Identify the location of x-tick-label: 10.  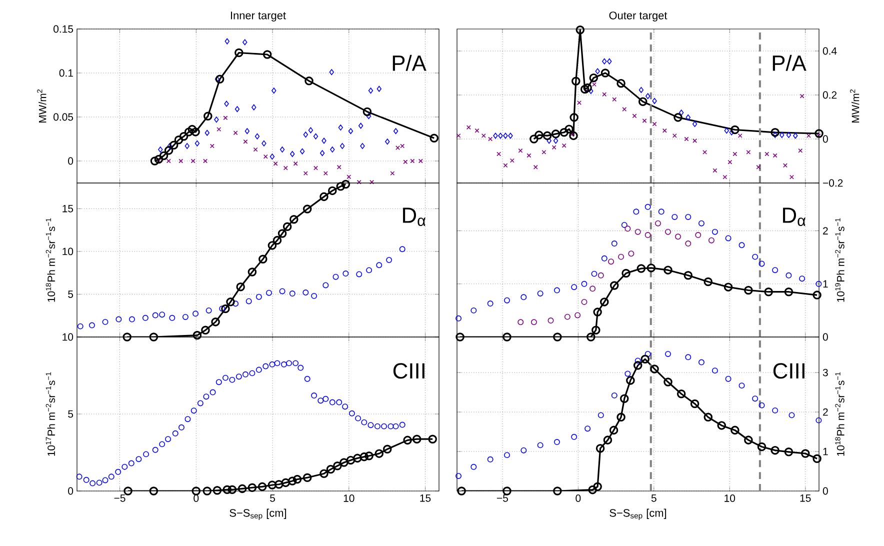
(730, 498).